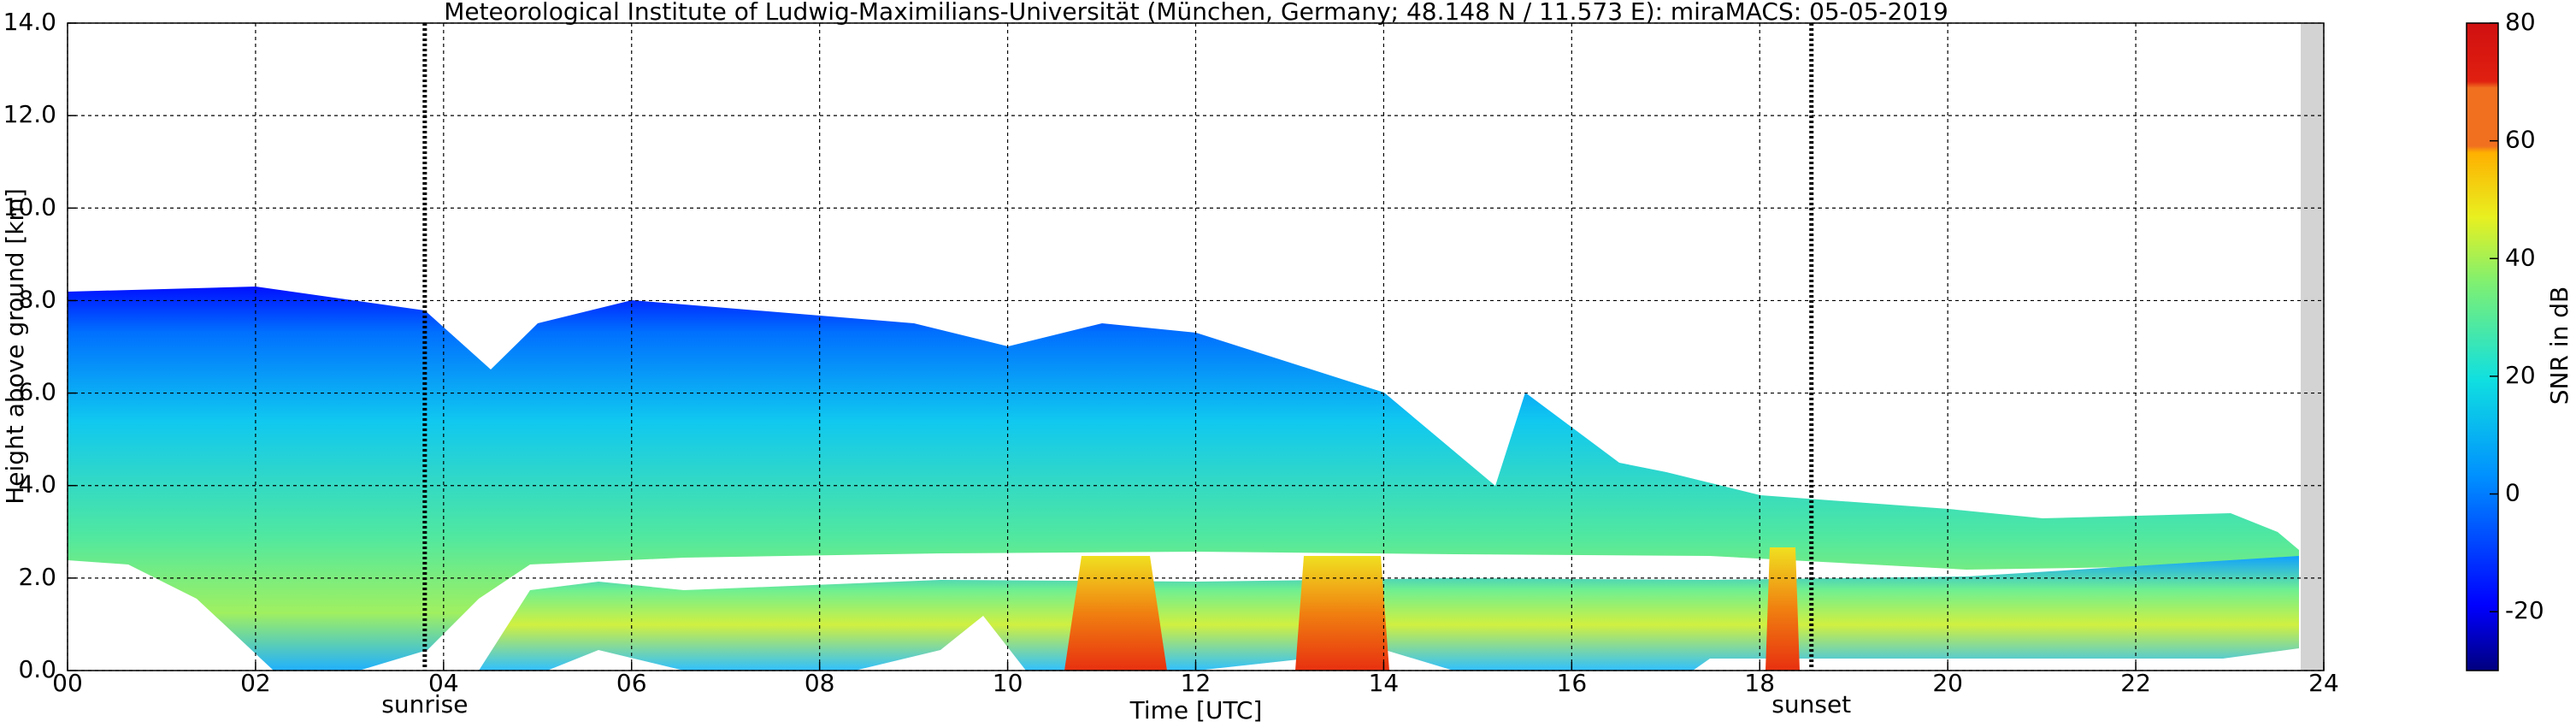  I want to click on x-tick-label: 20, so click(1947, 683).